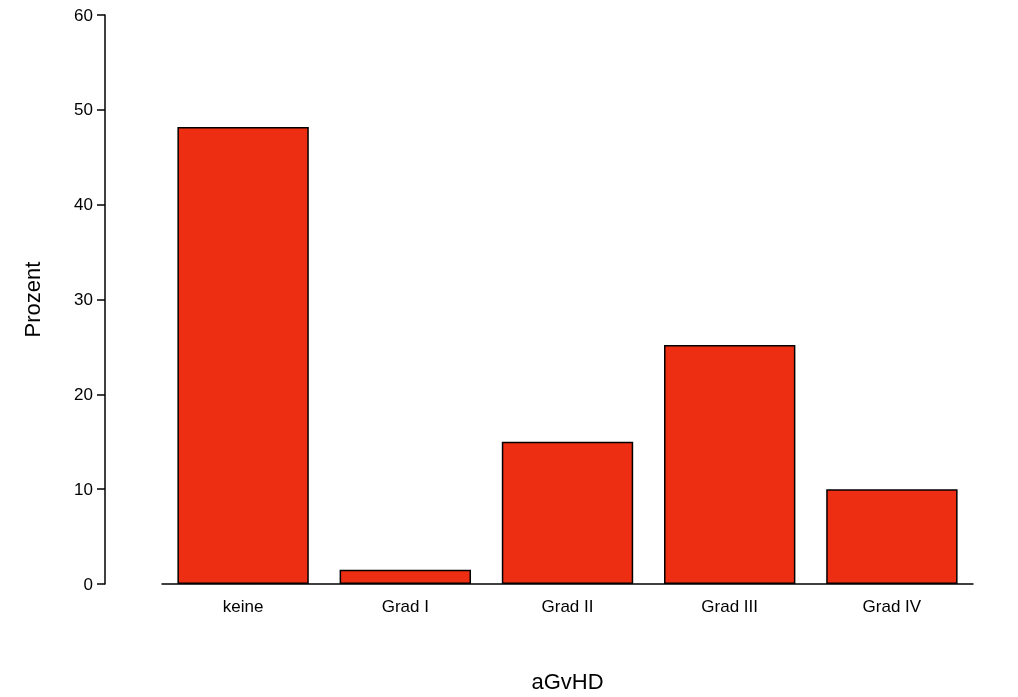  Describe the element at coordinates (32, 299) in the screenshot. I see `y-axis-title: Prozent` at that location.